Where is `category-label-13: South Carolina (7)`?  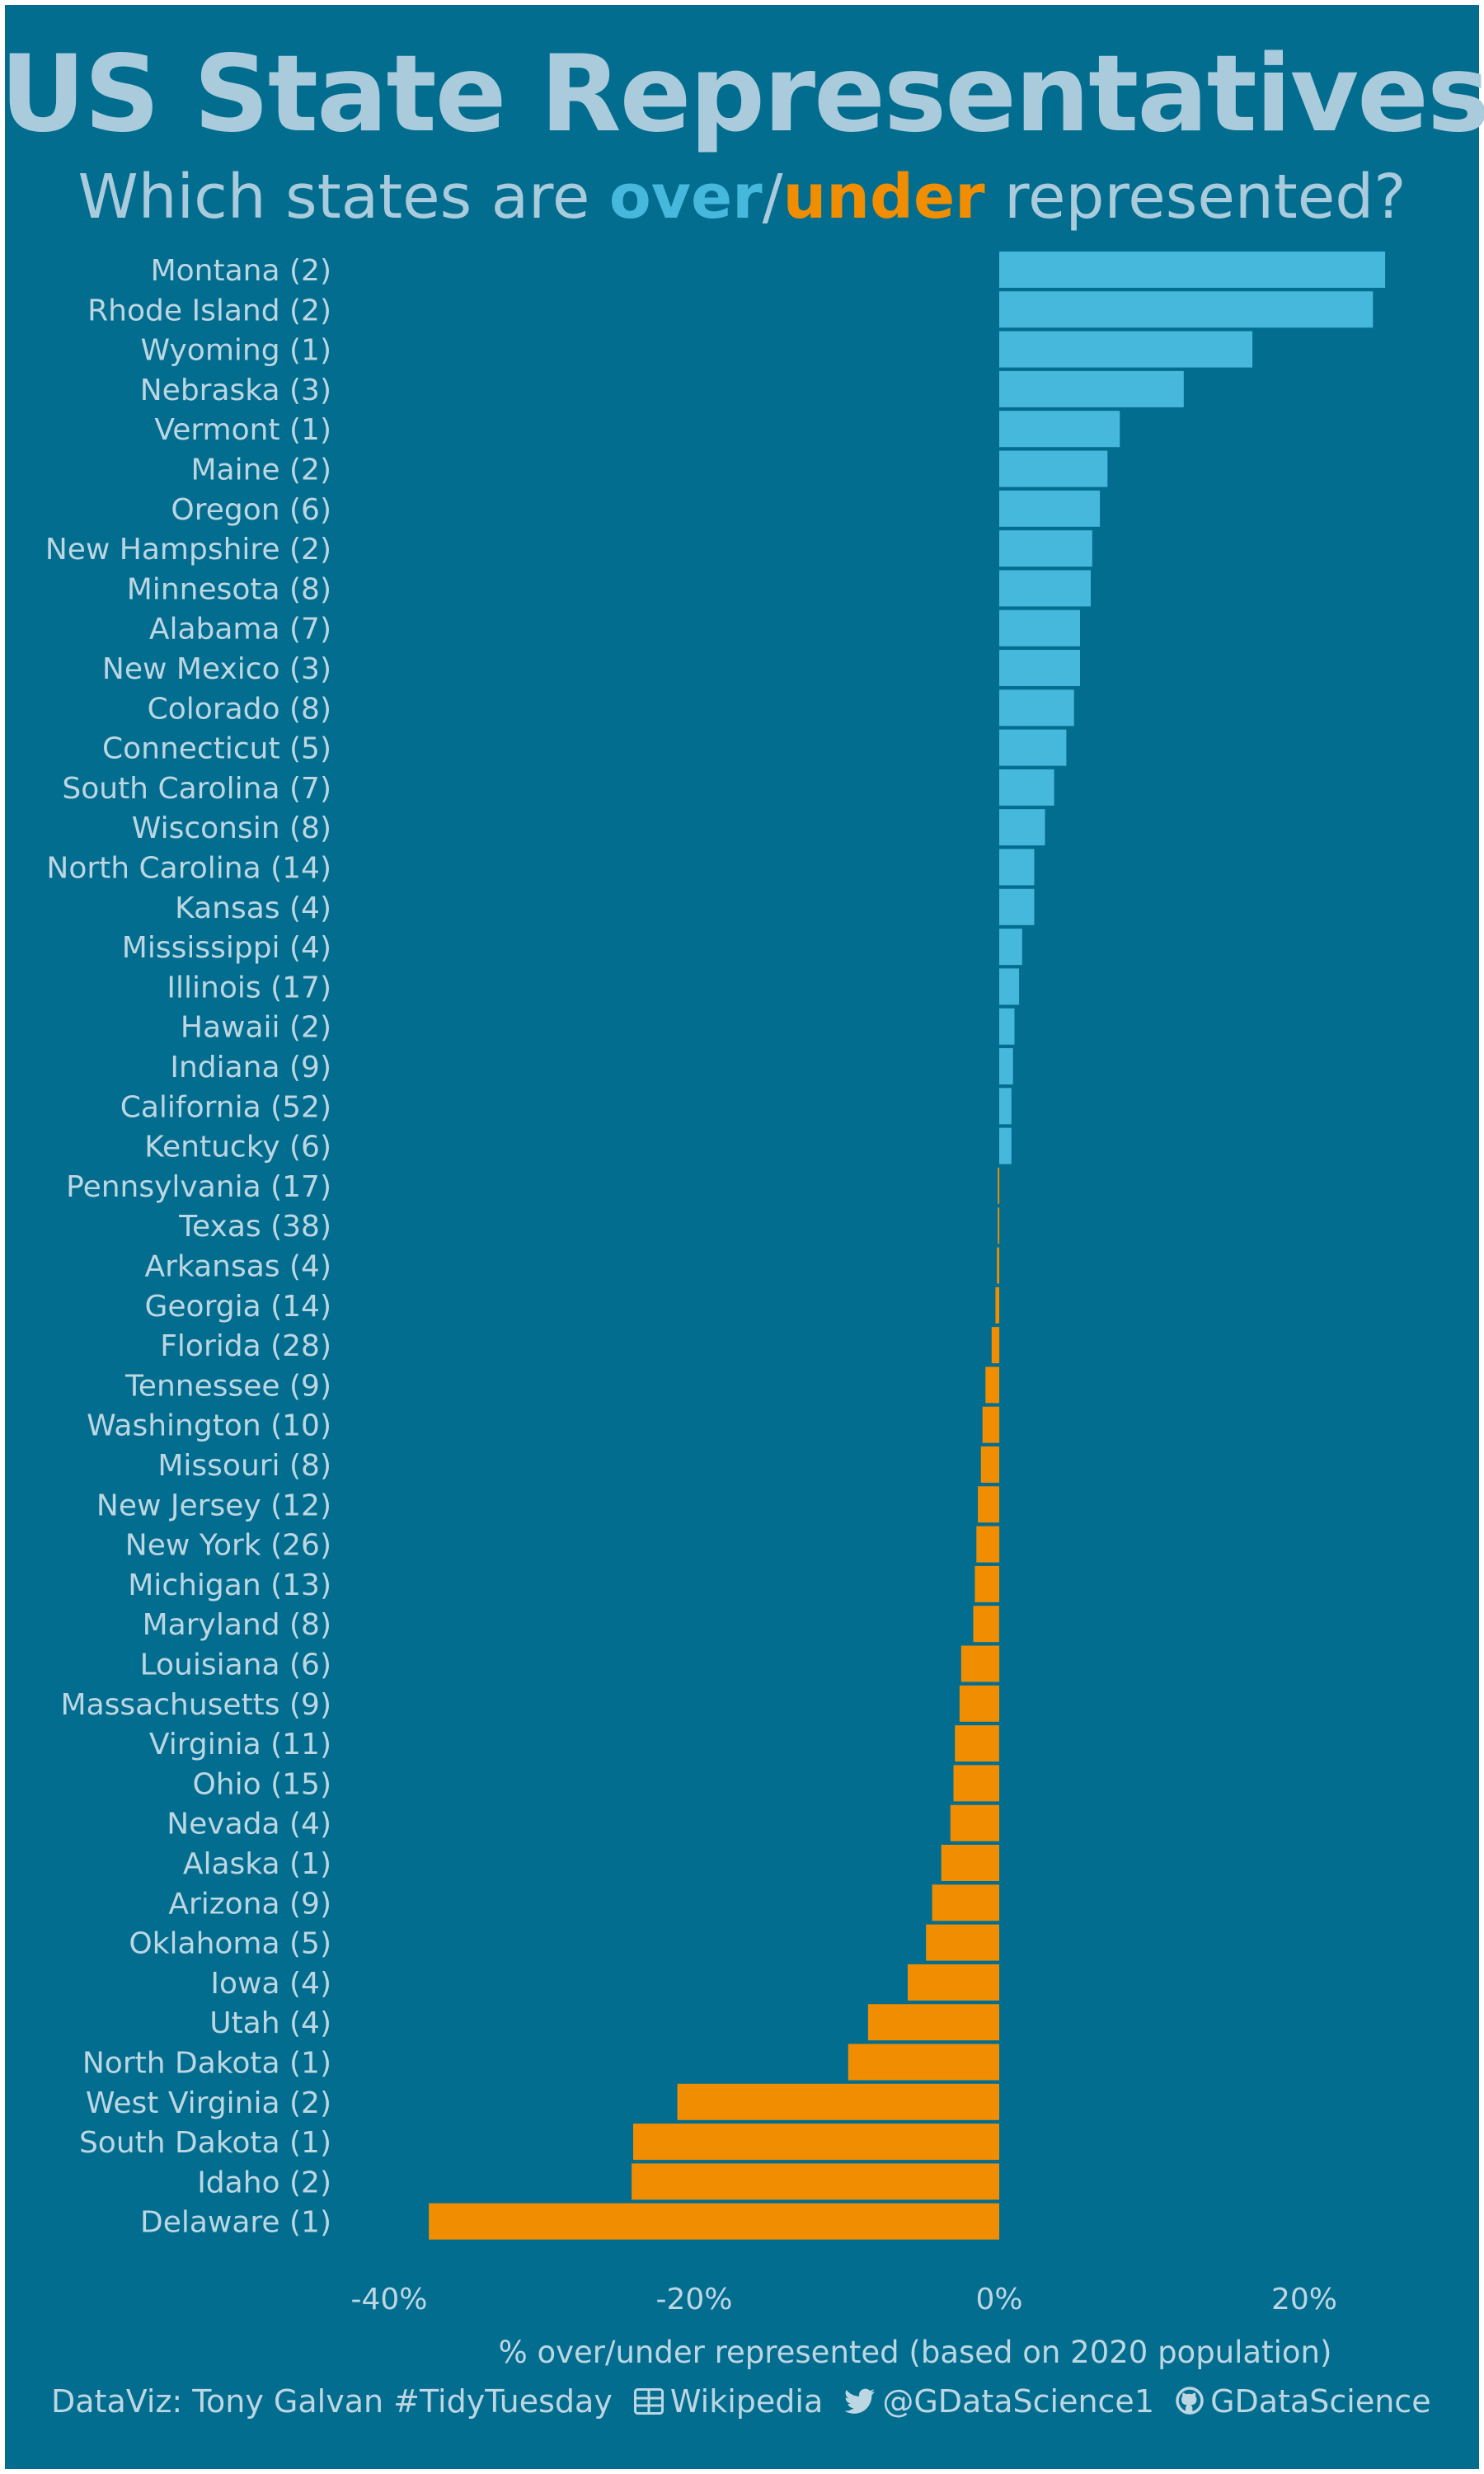 category-label-13: South Carolina (7) is located at coordinates (196, 789).